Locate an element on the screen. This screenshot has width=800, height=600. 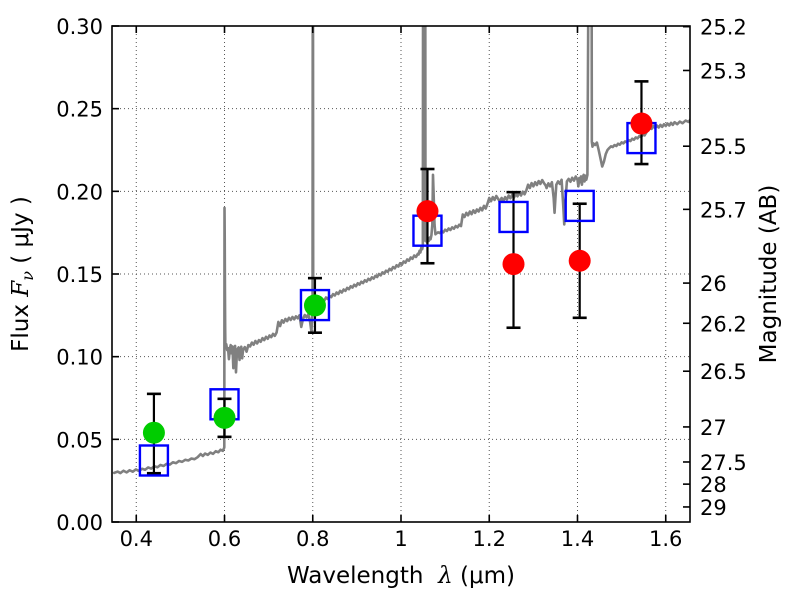
y-tick-label-right: 26.2 is located at coordinates (723, 324).